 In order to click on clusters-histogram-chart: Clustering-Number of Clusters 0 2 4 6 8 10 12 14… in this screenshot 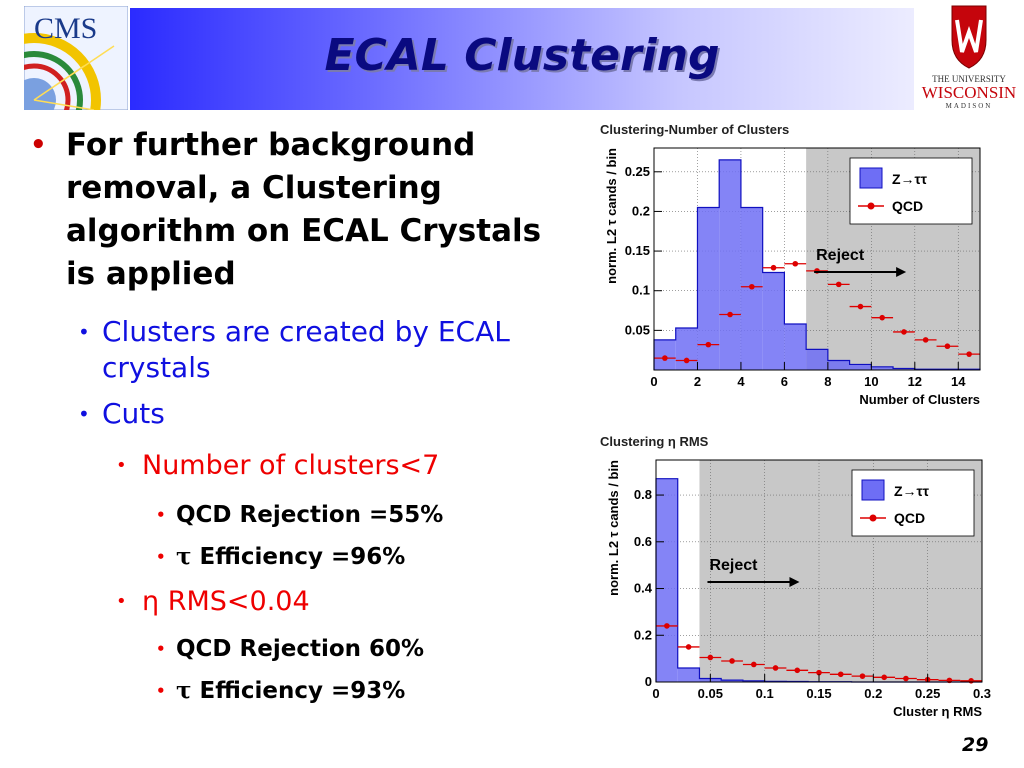, I will do `click(790, 264)`.